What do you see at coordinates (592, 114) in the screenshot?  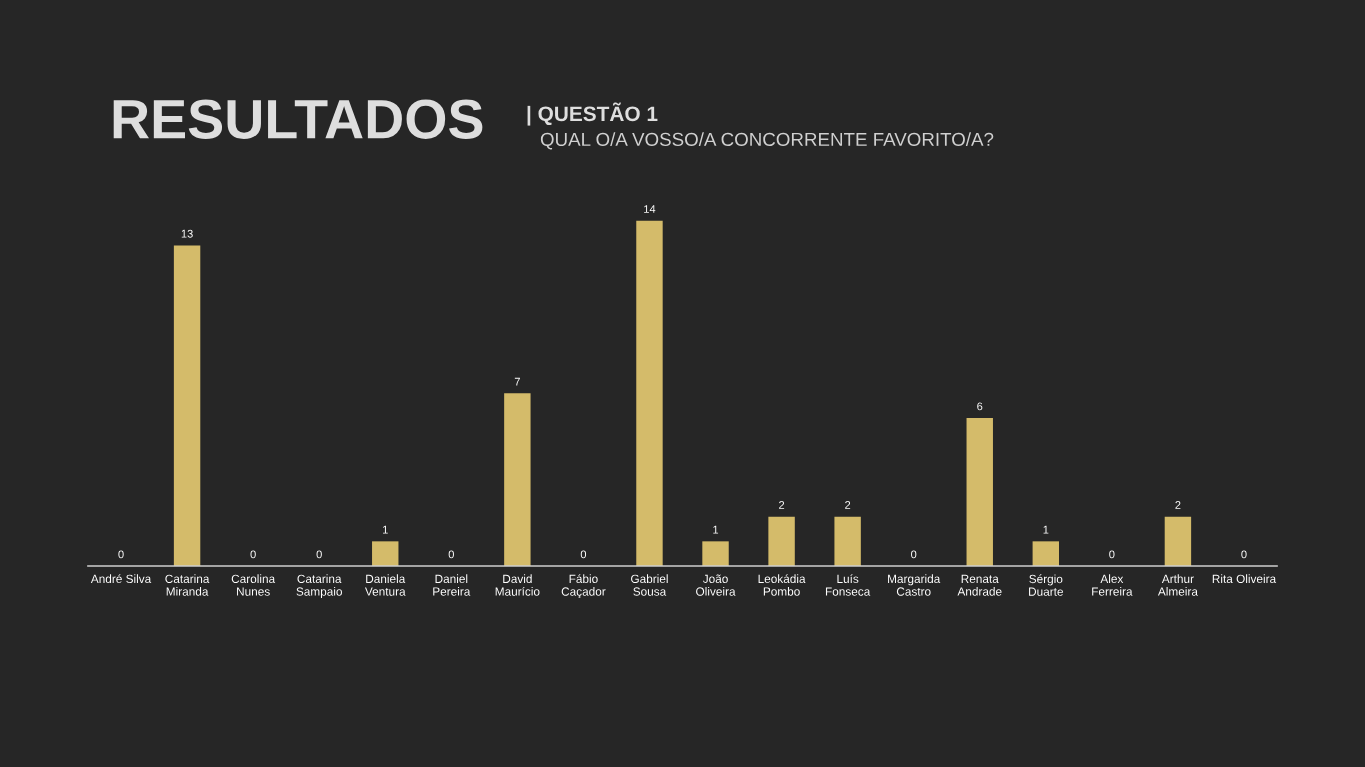 I see `chart-subtitle: | QUESTÃO 1` at bounding box center [592, 114].